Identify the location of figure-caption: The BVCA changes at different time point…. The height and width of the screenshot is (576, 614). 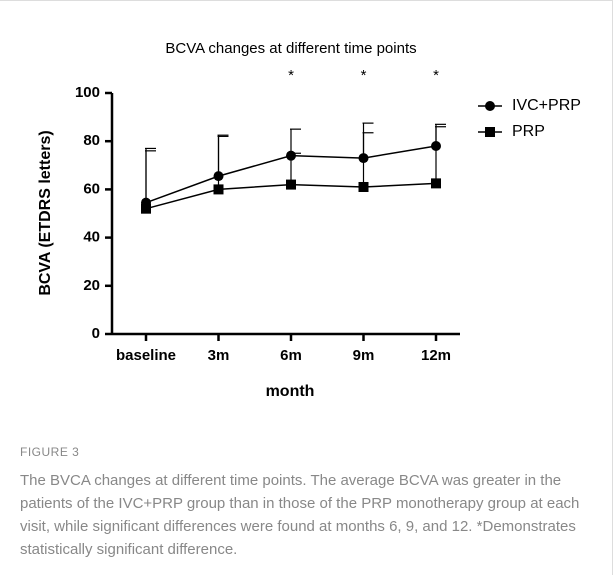
(300, 515).